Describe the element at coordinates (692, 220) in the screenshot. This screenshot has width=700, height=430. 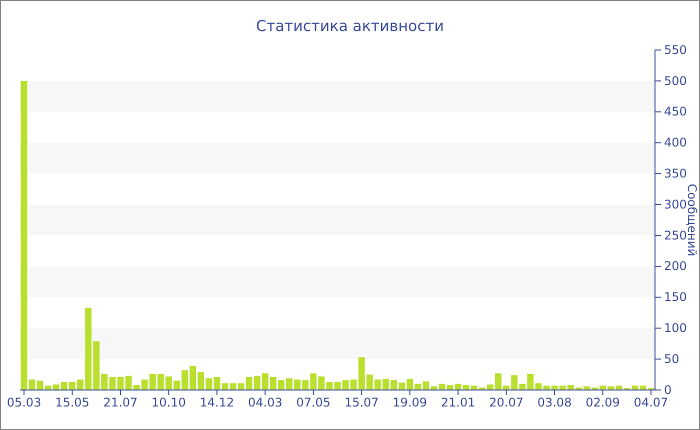
I see `y2-axis-title: Сообщений` at that location.